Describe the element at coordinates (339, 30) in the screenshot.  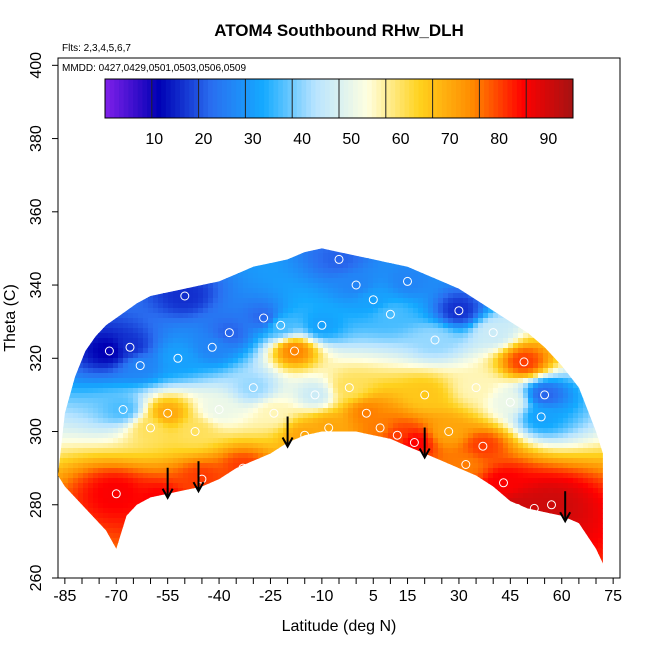
I see `chart-title: ATOM4 Southbound RHw_DLH` at that location.